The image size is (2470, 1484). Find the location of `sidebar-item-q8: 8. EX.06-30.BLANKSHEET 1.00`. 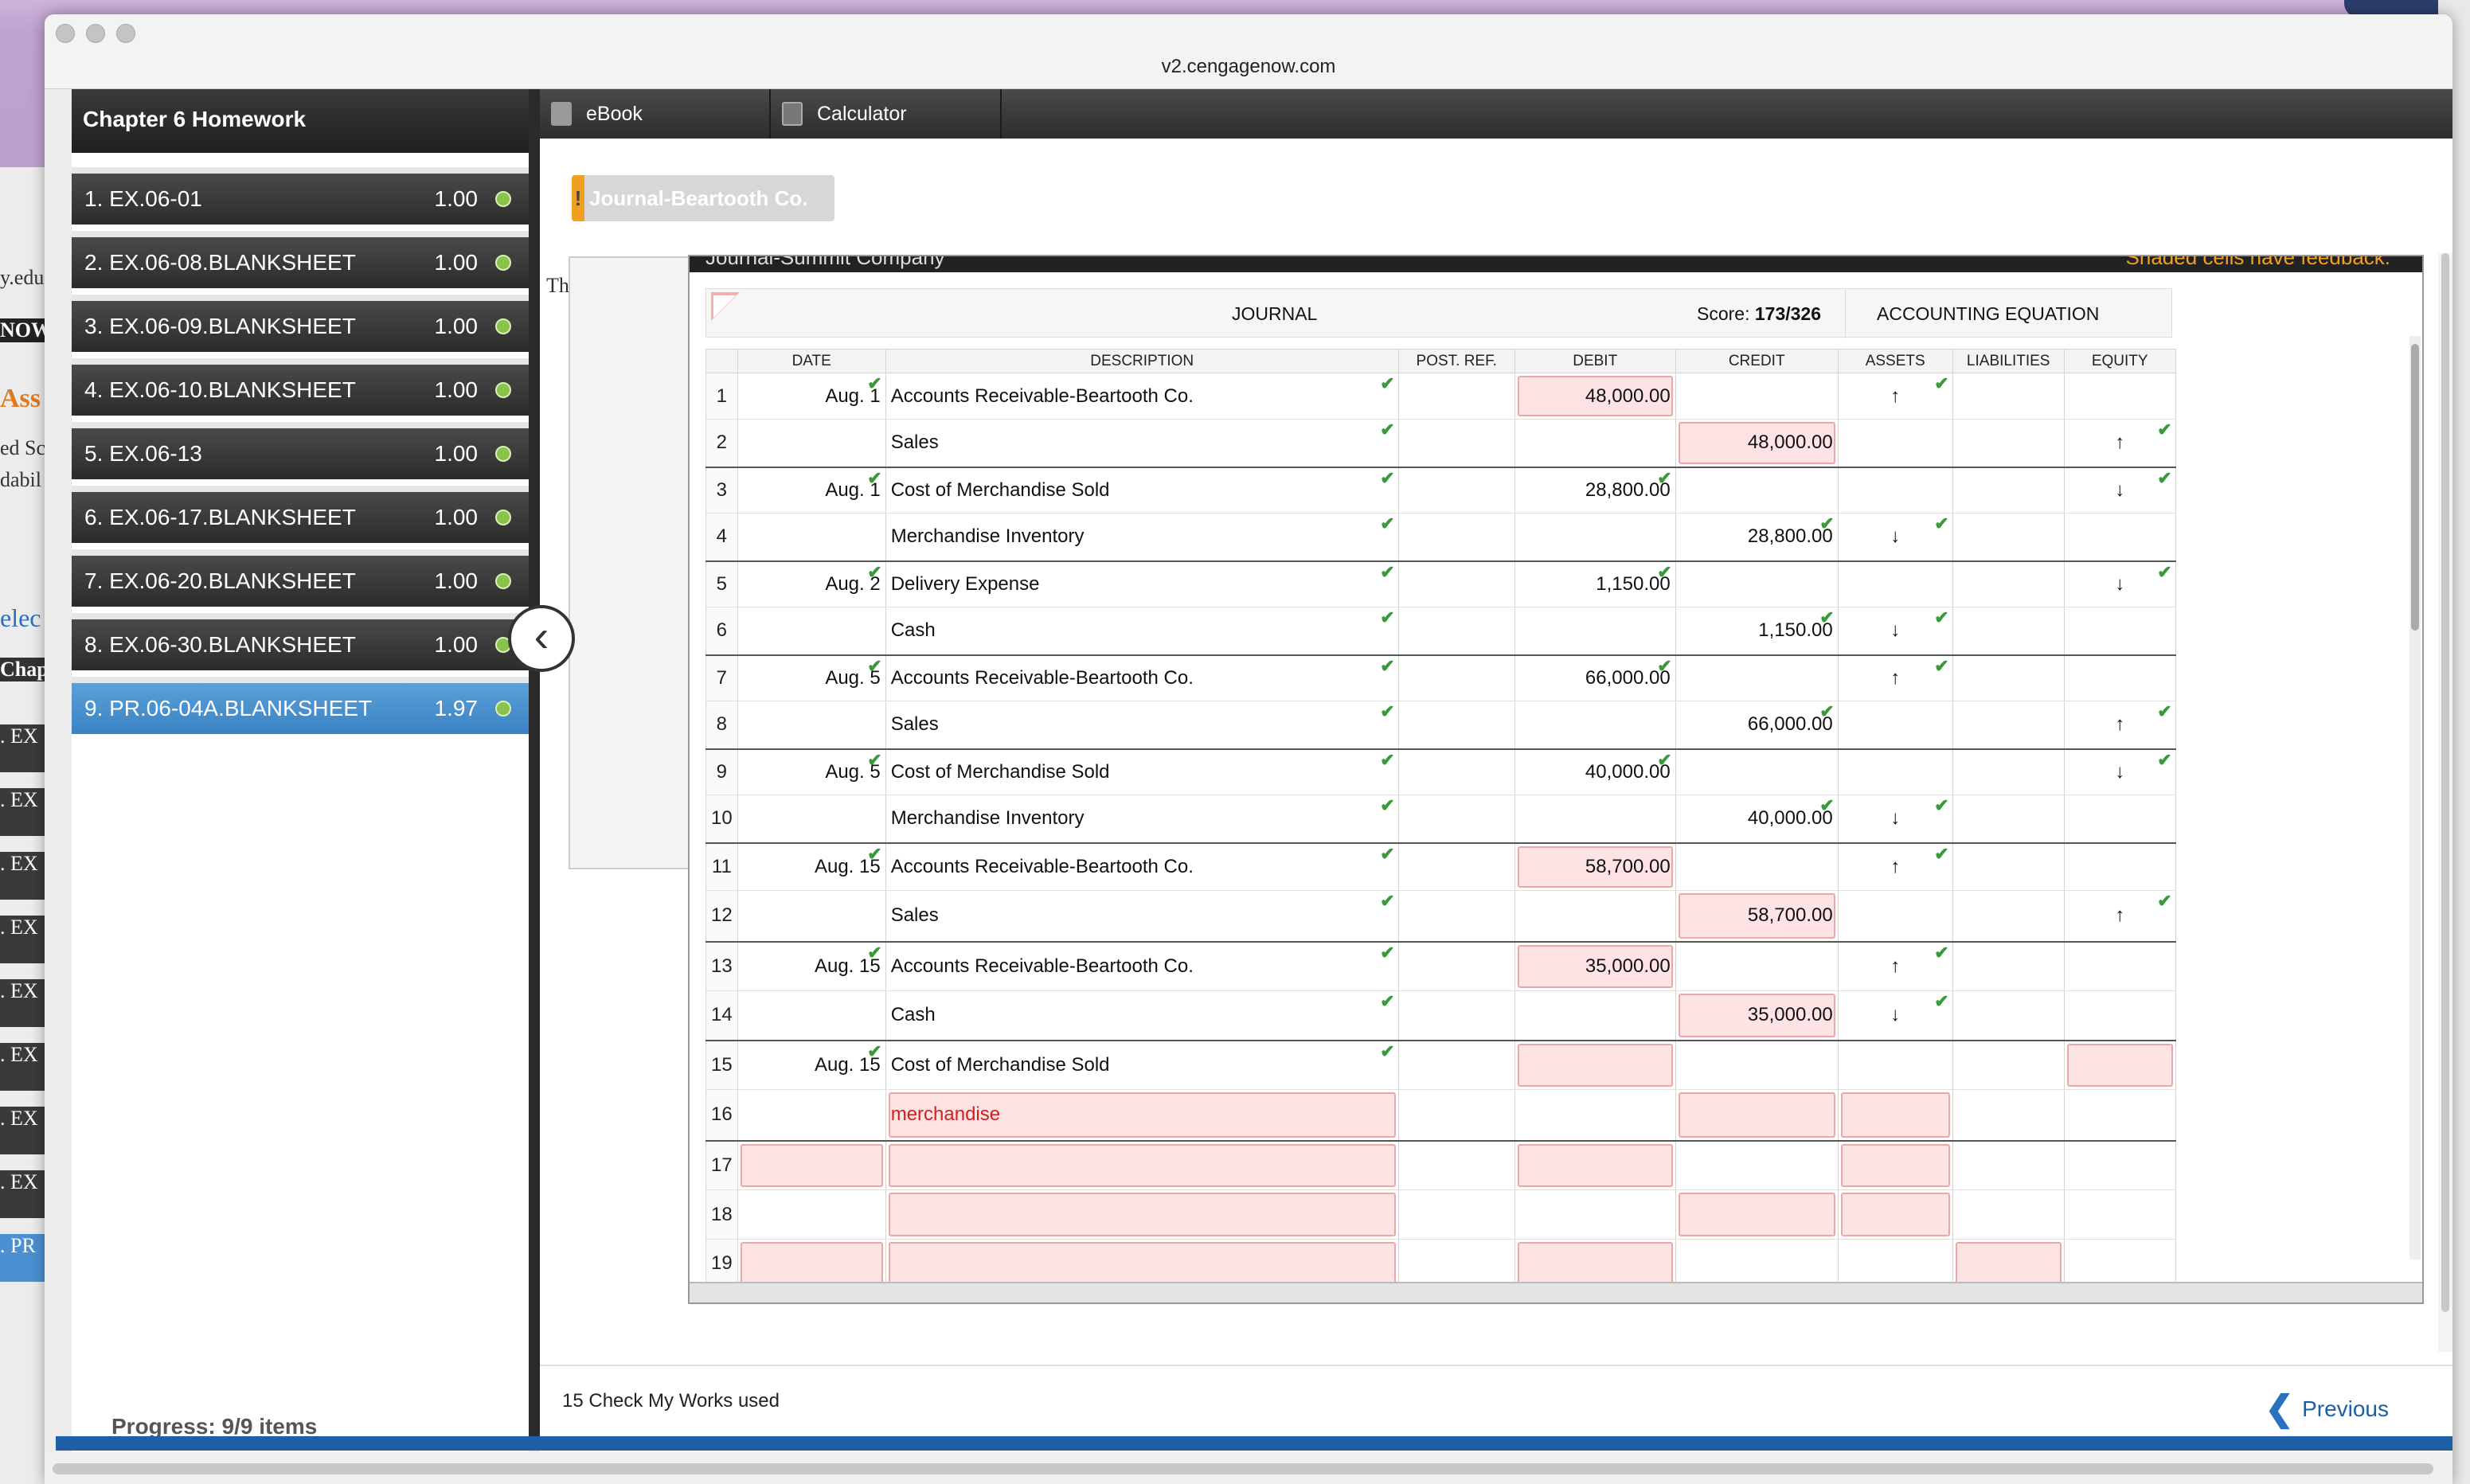

sidebar-item-q8: 8. EX.06-30.BLANKSHEET 1.00 is located at coordinates (302, 641).